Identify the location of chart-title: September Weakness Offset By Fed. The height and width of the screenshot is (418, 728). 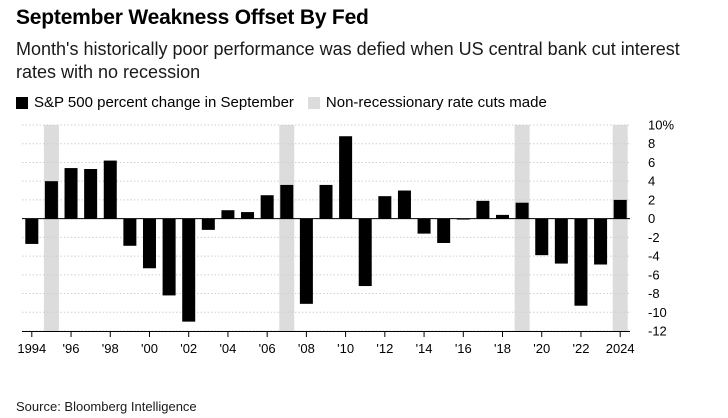
(192, 17).